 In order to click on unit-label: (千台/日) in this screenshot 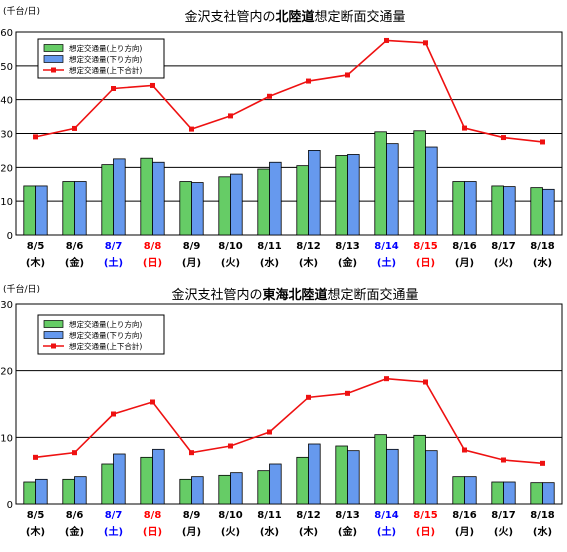, I will do `click(21, 11)`.